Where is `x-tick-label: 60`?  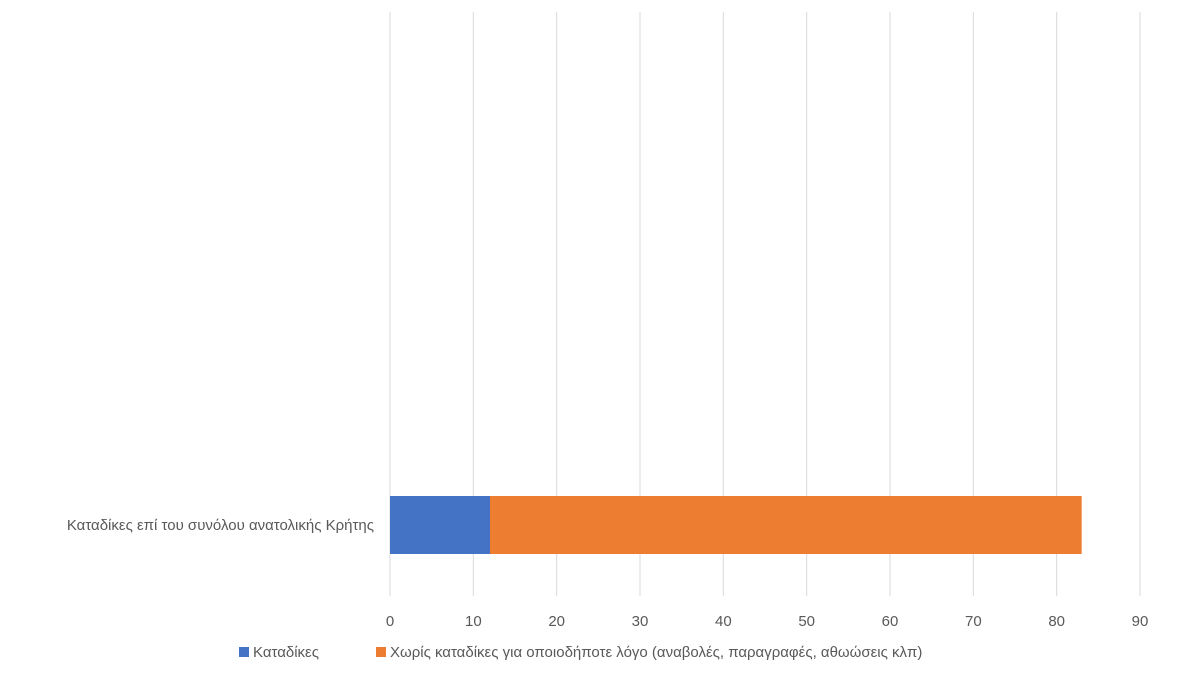
x-tick-label: 60 is located at coordinates (890, 621).